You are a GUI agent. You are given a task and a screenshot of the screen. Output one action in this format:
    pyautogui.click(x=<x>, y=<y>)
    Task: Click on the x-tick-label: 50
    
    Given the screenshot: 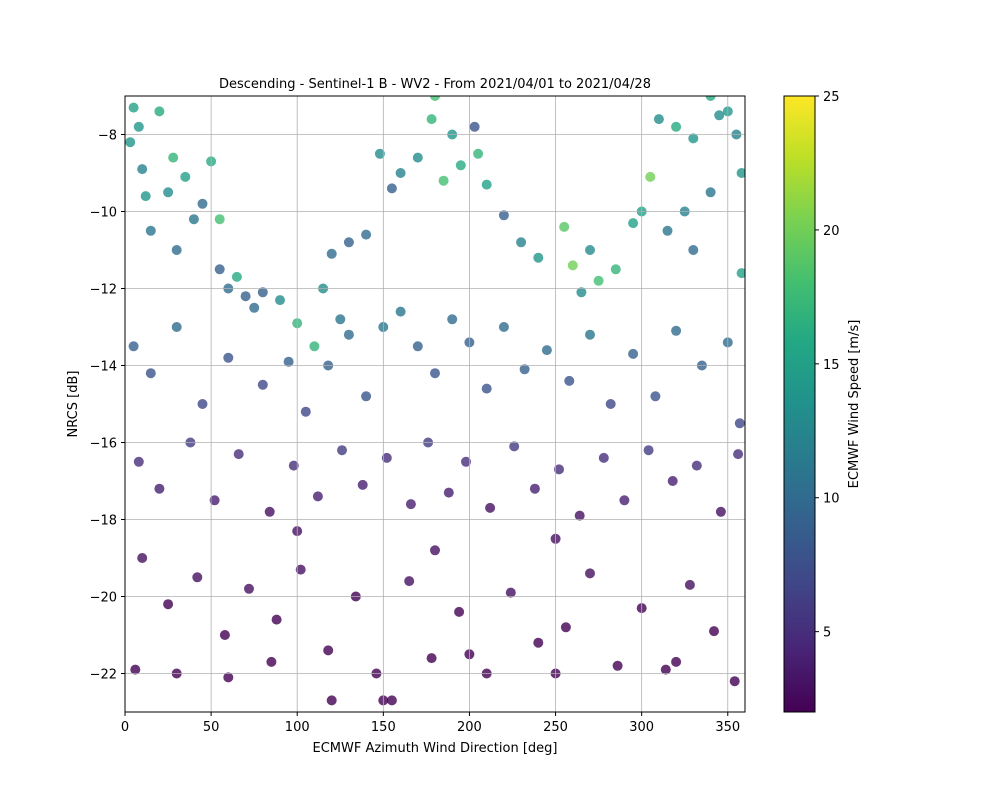 What is the action you would take?
    pyautogui.click(x=211, y=727)
    